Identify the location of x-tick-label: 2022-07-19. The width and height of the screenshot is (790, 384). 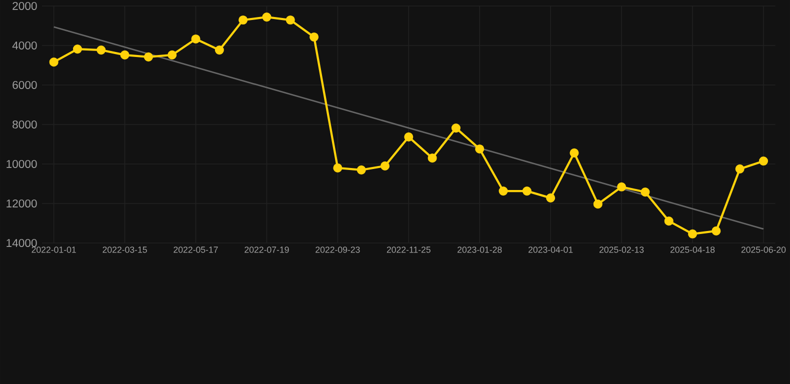
(266, 249).